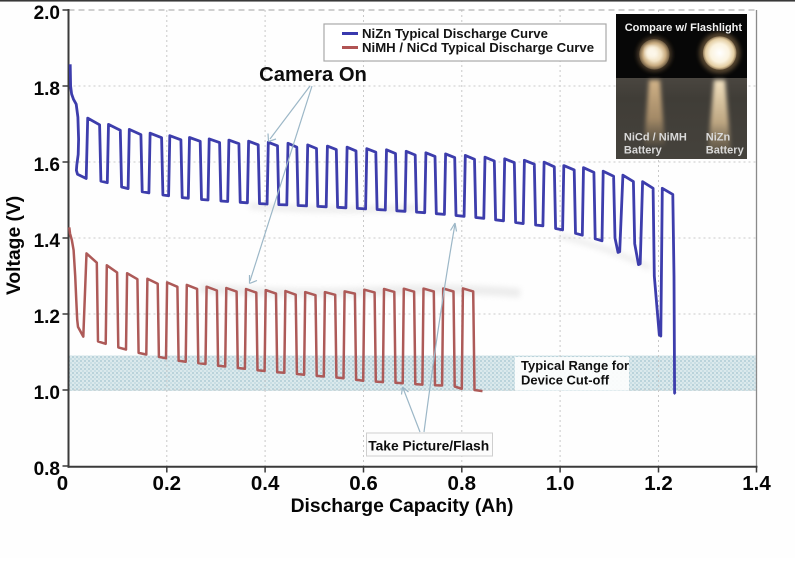 The height and width of the screenshot is (563, 795). Describe the element at coordinates (718, 138) in the screenshot. I see `svg-text: NiZn` at that location.